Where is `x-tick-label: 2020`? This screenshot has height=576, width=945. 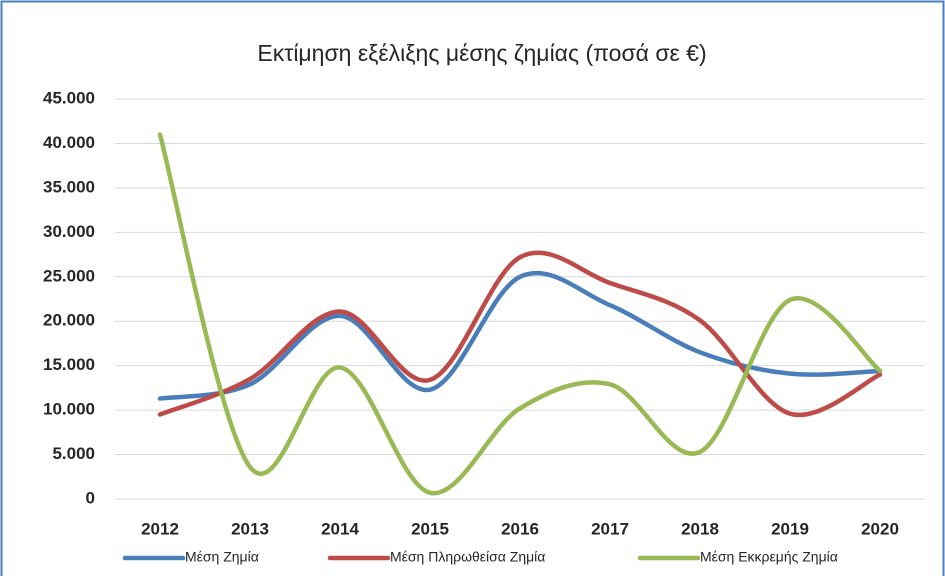
x-tick-label: 2020 is located at coordinates (880, 528).